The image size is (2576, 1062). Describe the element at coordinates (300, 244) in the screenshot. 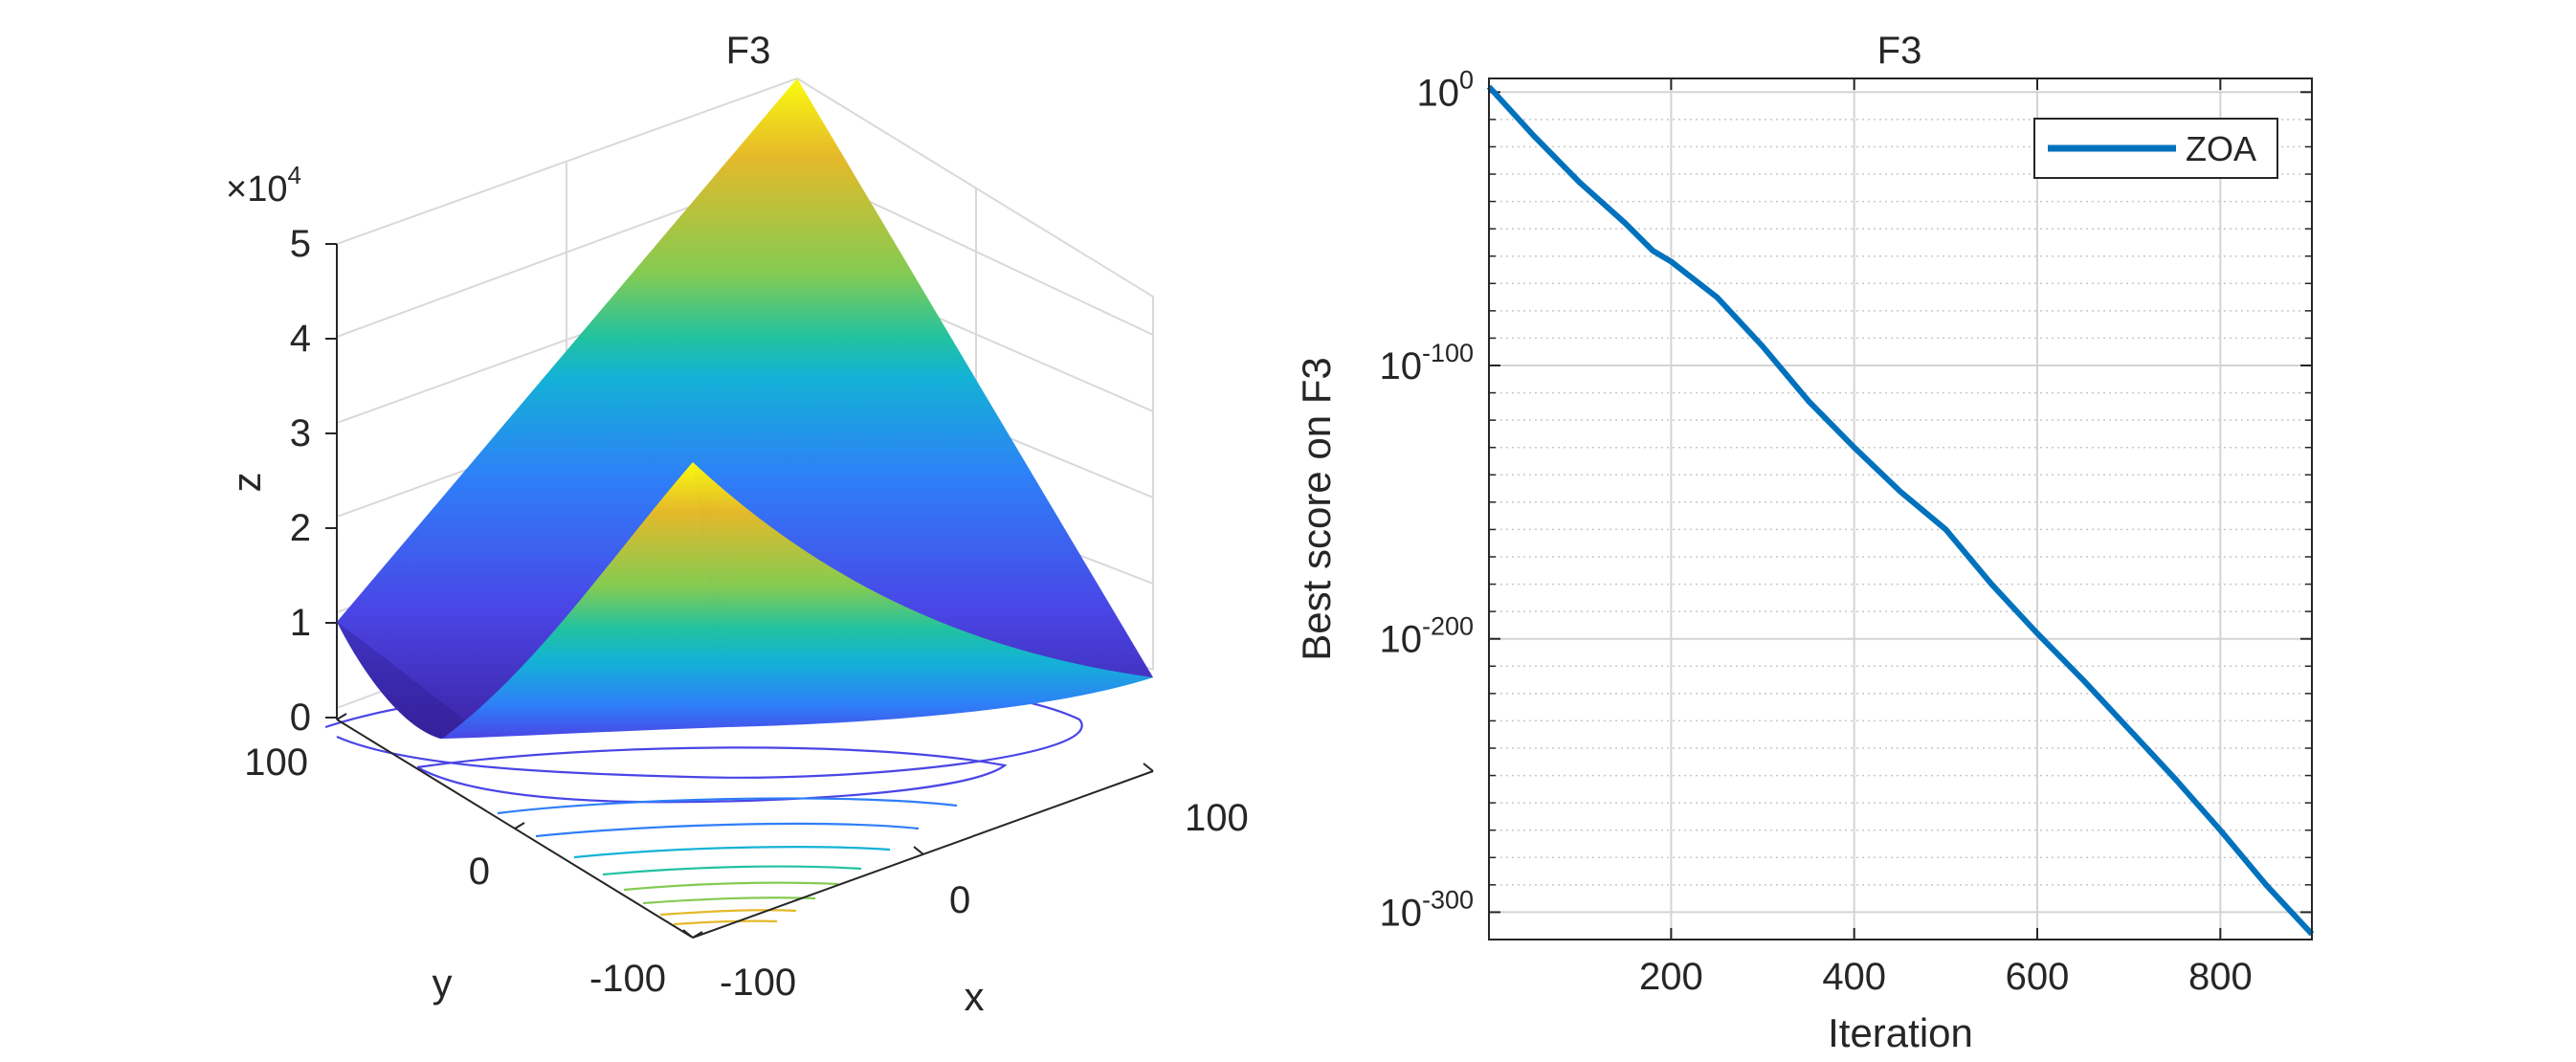

I see `z-tick-label: 5` at that location.